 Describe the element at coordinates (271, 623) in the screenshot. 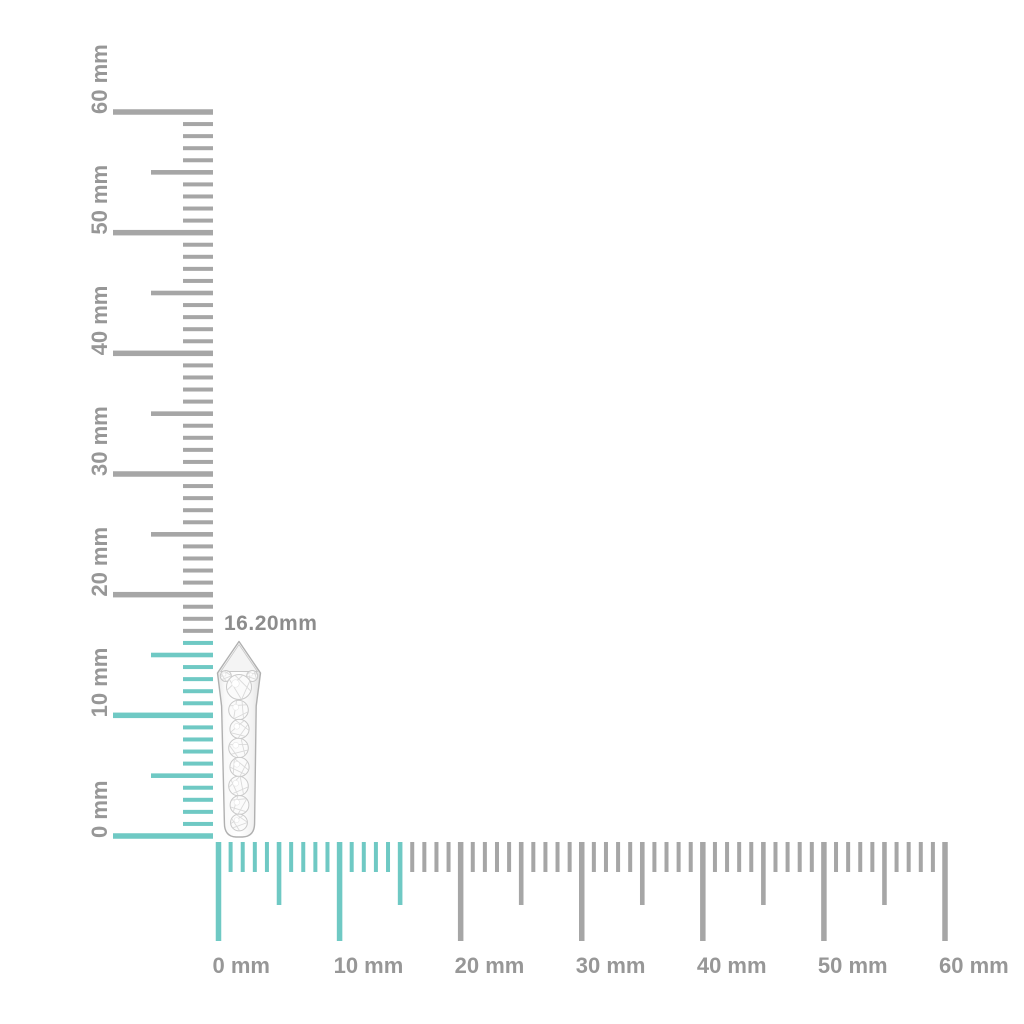

I see `dimension-label: 16.20mm` at that location.